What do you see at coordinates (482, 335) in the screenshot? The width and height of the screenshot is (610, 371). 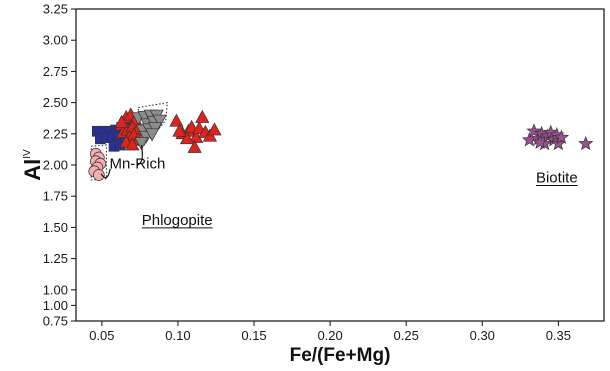 I see `x-tick-label: 0.30` at bounding box center [482, 335].